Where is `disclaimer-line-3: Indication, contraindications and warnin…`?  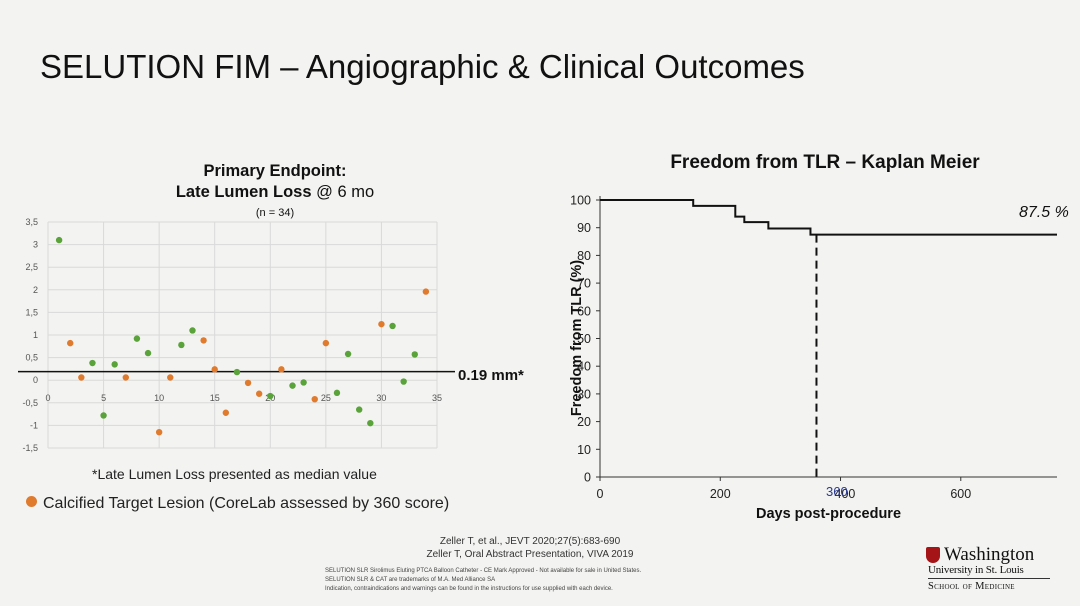 disclaimer-line-3: Indication, contraindications and warnin… is located at coordinates (469, 589).